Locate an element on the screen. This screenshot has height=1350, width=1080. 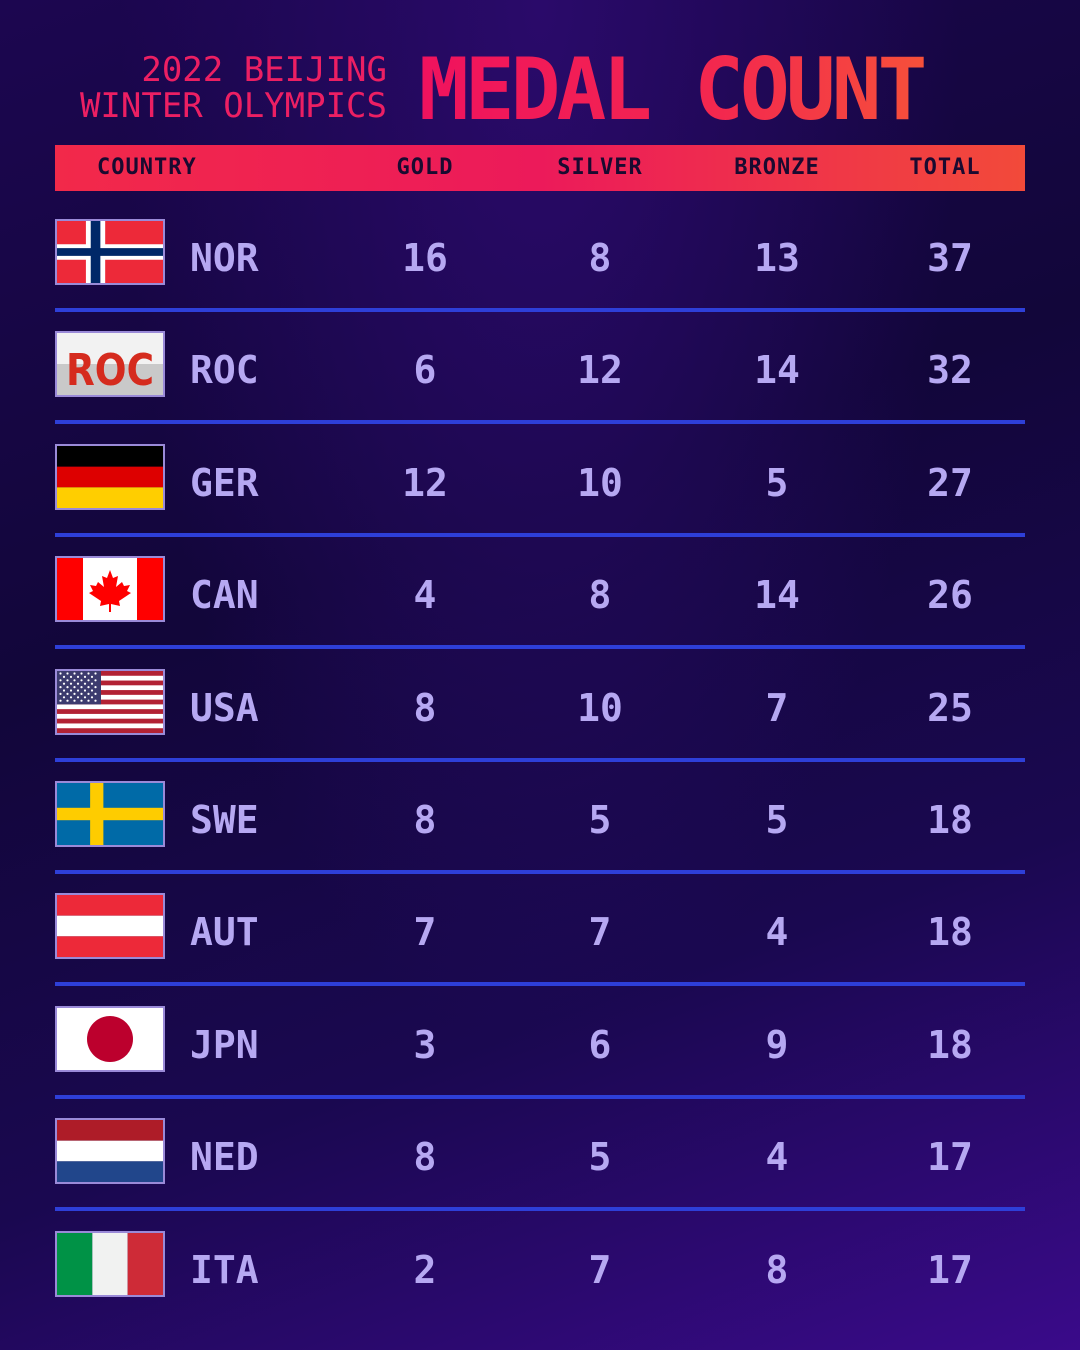
gold-count: 12 is located at coordinates (425, 482).